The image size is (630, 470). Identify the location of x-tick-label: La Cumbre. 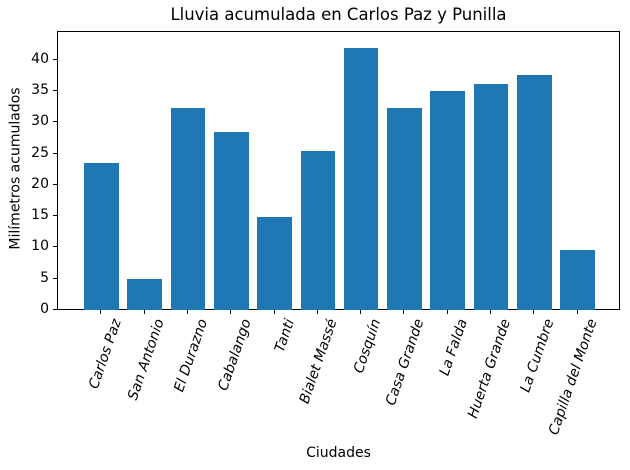
(537, 355).